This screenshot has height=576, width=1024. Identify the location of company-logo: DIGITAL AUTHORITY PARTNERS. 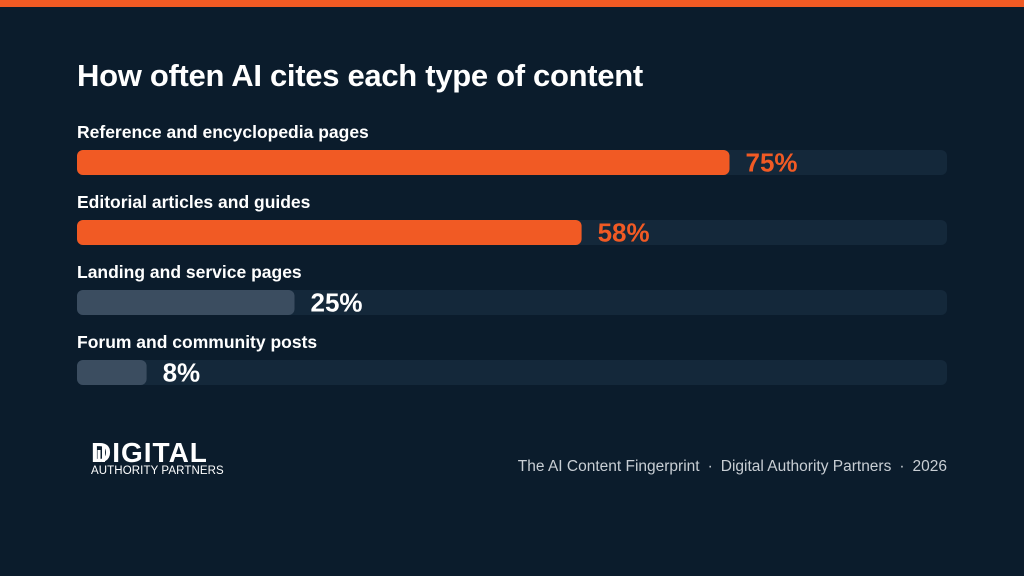
(171, 460).